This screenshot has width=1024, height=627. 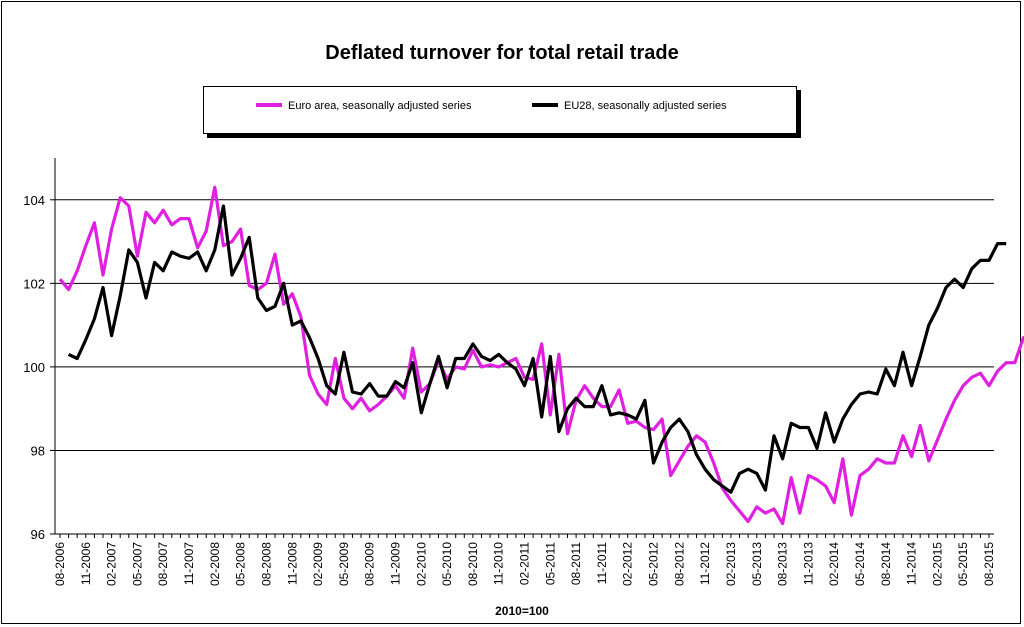 I want to click on x-tick-label-08-2013: 08-2013, so click(x=783, y=564).